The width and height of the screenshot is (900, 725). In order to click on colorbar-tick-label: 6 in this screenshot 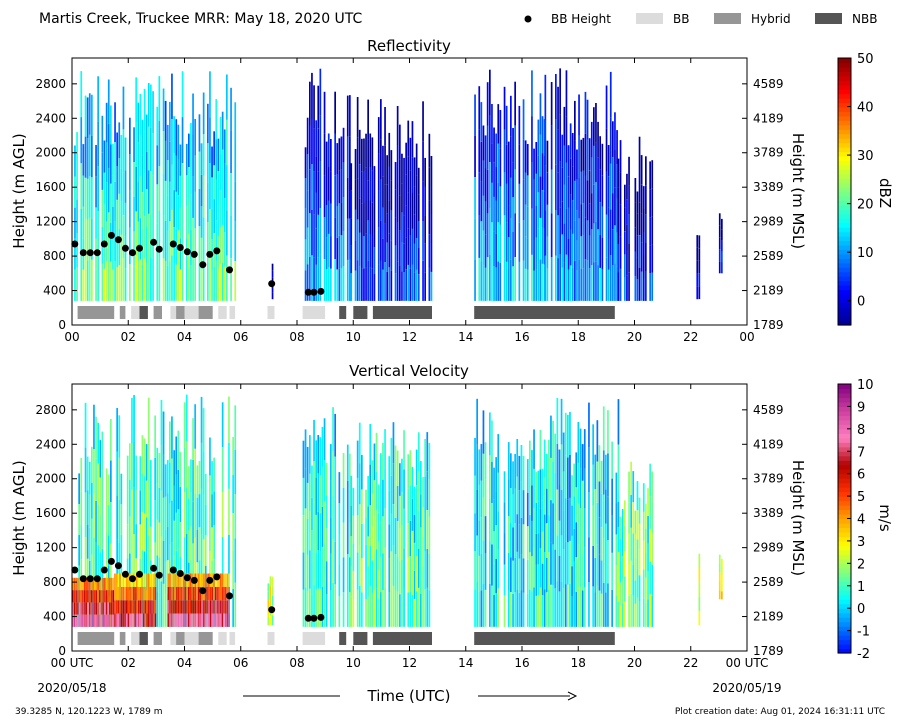, I will do `click(861, 475)`.